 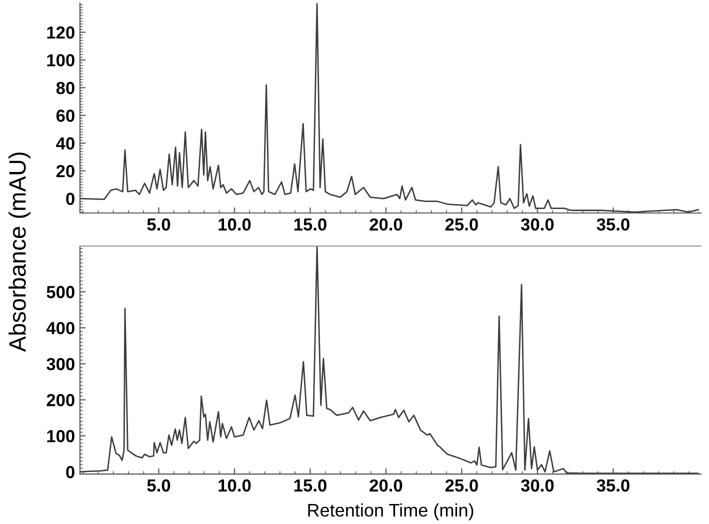 What do you see at coordinates (60, 328) in the screenshot?
I see `y-tick-label: 400` at bounding box center [60, 328].